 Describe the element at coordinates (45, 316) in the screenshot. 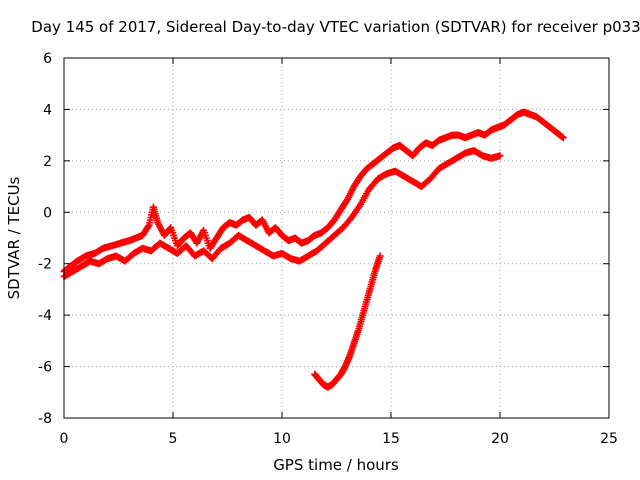

I see `y-tick-label: -4` at that location.